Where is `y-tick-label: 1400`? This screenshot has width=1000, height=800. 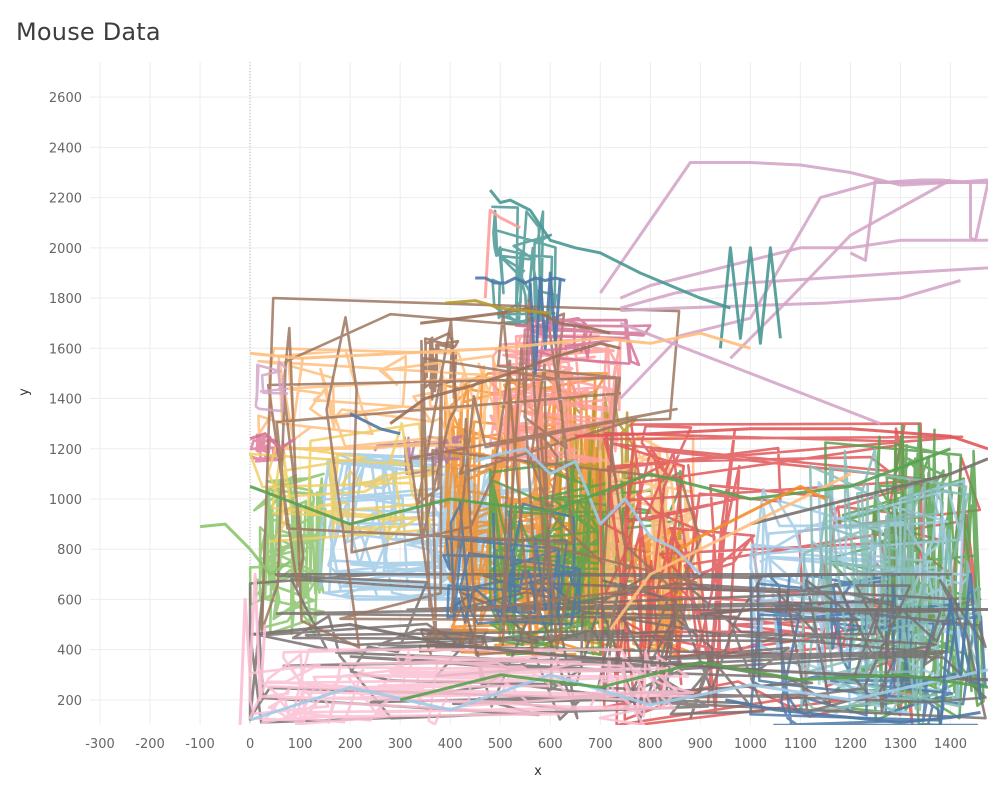 y-tick-label: 1400 is located at coordinates (65, 400).